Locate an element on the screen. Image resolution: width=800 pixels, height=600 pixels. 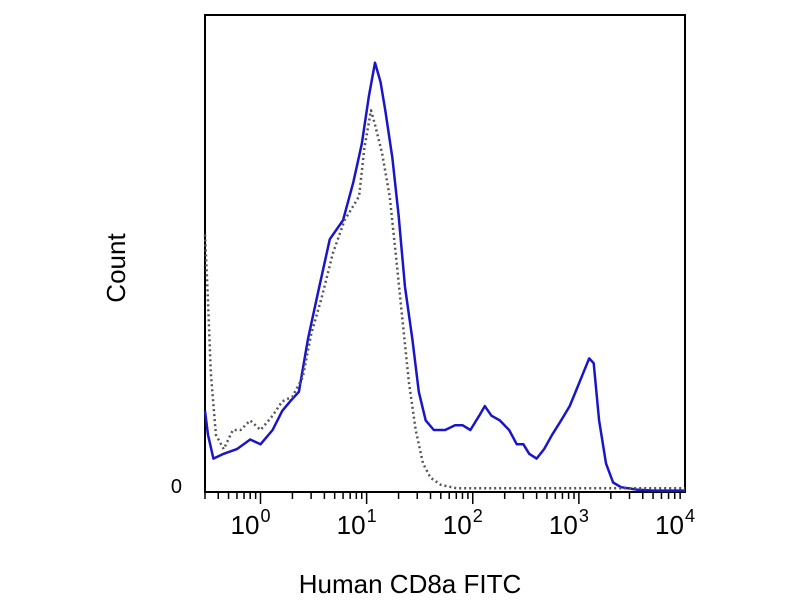
x-tick-label: 10¹ is located at coordinates (357, 523).